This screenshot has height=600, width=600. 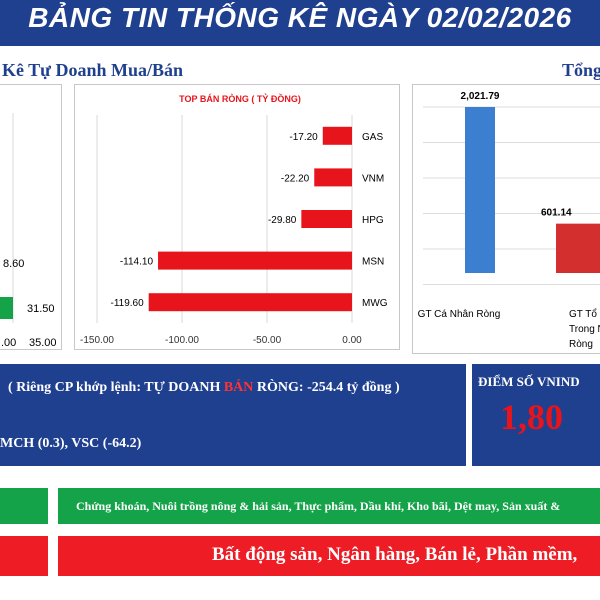 What do you see at coordinates (127, 303) in the screenshot?
I see `value-label: -119.60` at bounding box center [127, 303].